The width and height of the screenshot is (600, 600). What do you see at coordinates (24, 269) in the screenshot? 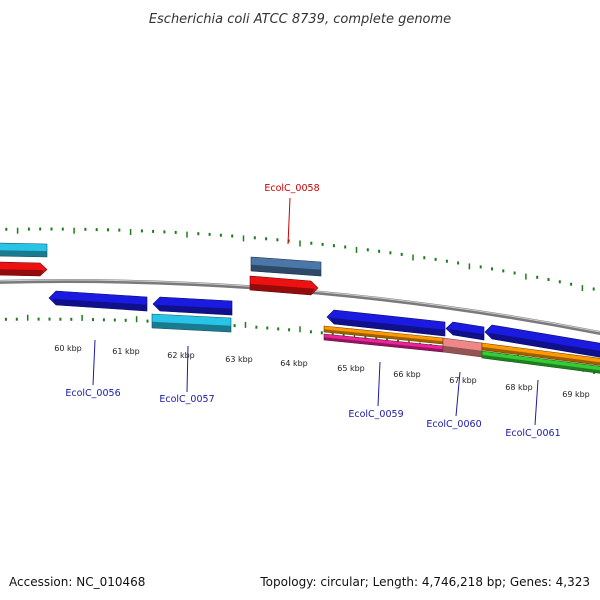
I see `red-arrow-edge` at bounding box center [24, 269].